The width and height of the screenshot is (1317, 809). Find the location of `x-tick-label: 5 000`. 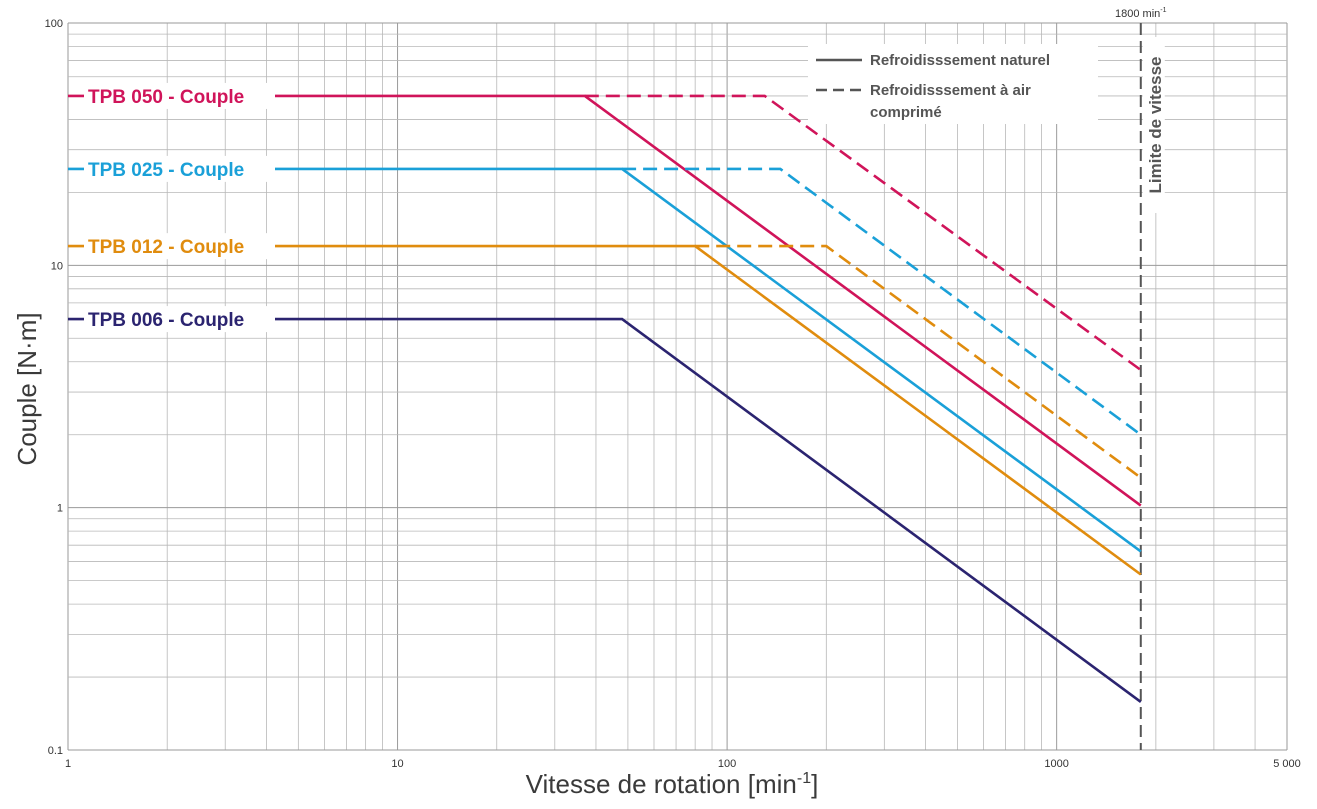

x-tick-label: 5 000 is located at coordinates (1287, 764).